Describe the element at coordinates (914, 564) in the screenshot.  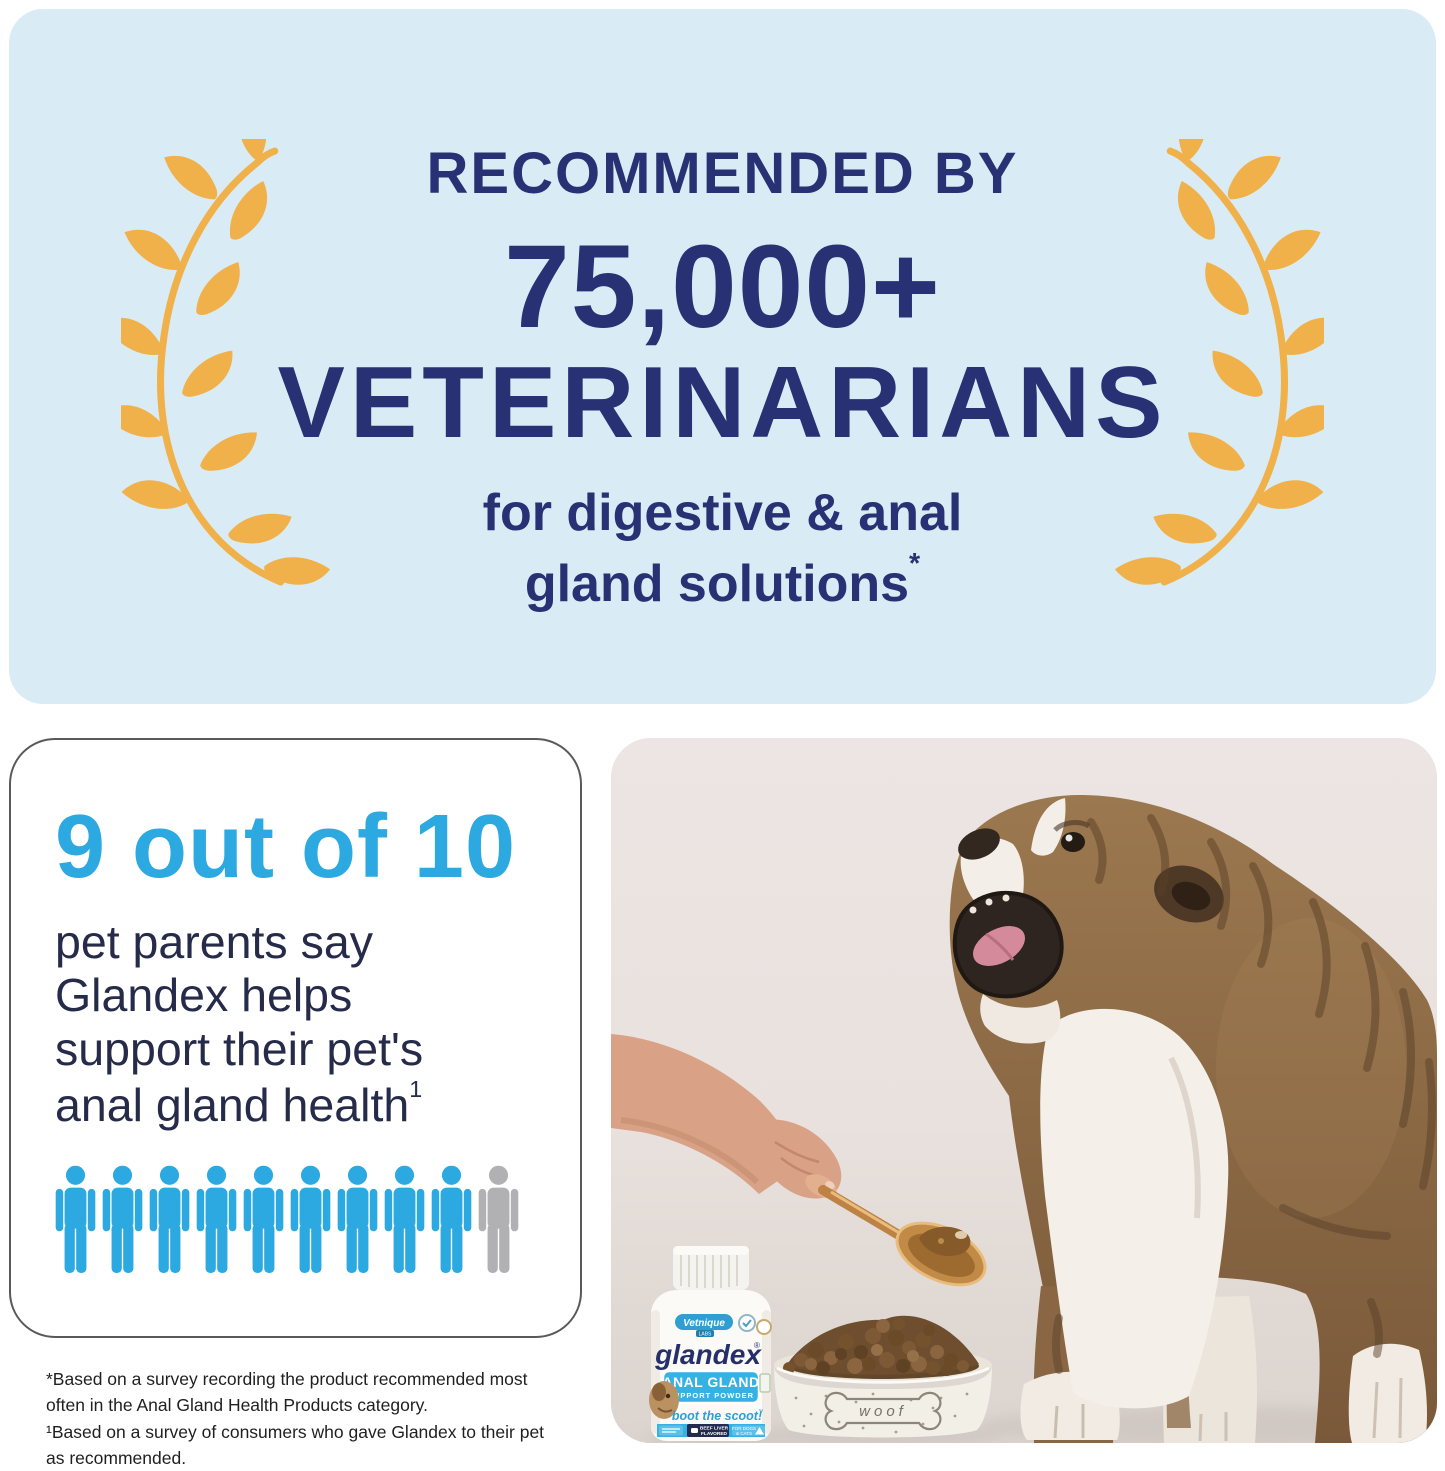
I see `banner-footnote-marker: *` at that location.